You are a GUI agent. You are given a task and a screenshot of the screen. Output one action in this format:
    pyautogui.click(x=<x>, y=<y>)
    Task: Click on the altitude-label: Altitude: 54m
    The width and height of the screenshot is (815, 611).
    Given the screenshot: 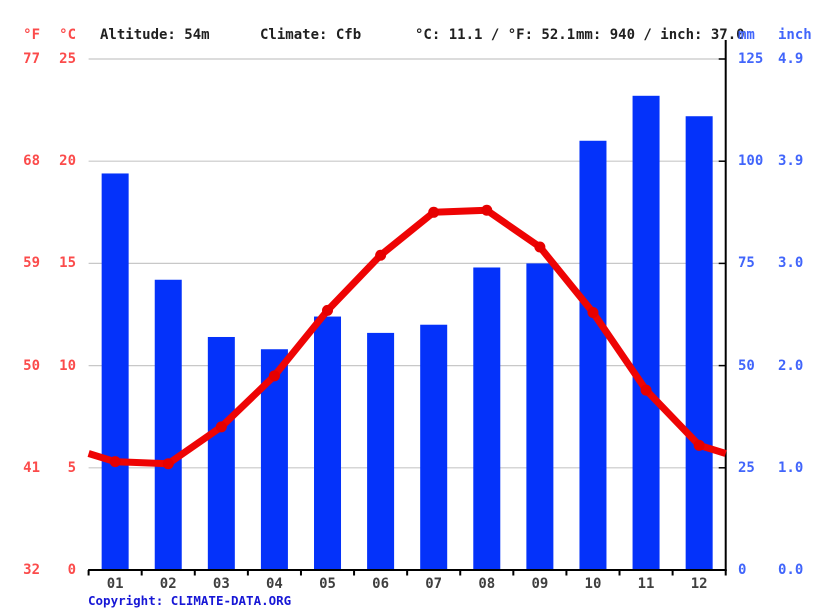 What is the action you would take?
    pyautogui.click(x=155, y=35)
    